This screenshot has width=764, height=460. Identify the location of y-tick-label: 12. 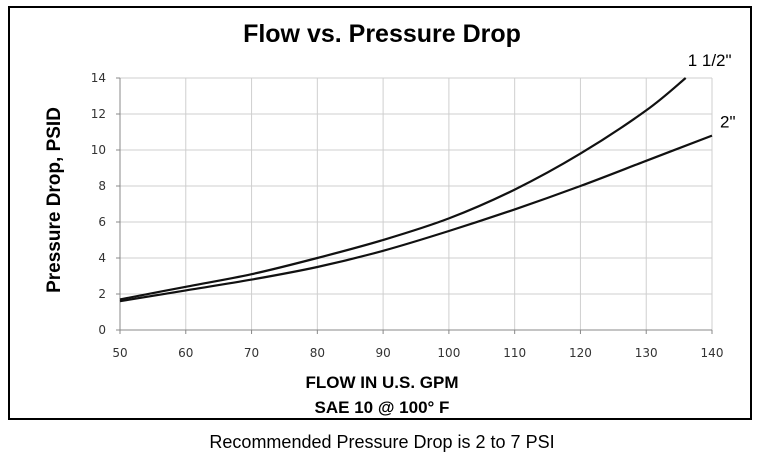
(98, 114).